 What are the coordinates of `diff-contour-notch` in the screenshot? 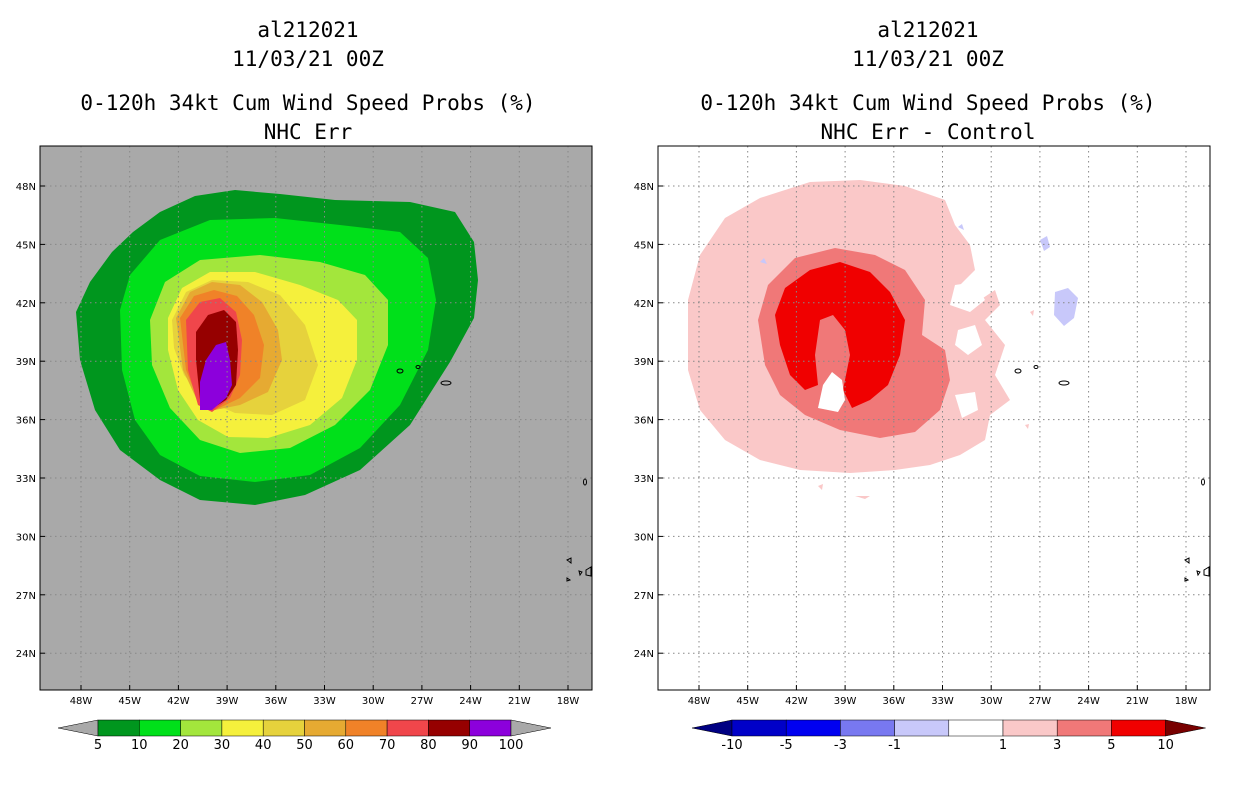 It's located at (967, 350).